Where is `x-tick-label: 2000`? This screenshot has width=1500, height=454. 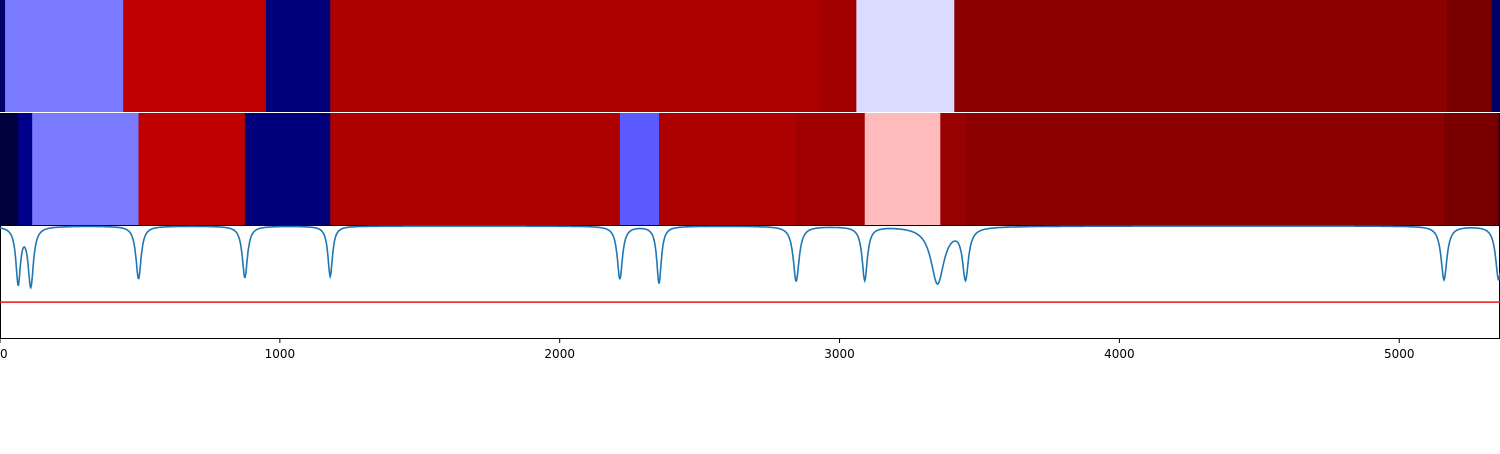
x-tick-label: 2000 is located at coordinates (559, 354).